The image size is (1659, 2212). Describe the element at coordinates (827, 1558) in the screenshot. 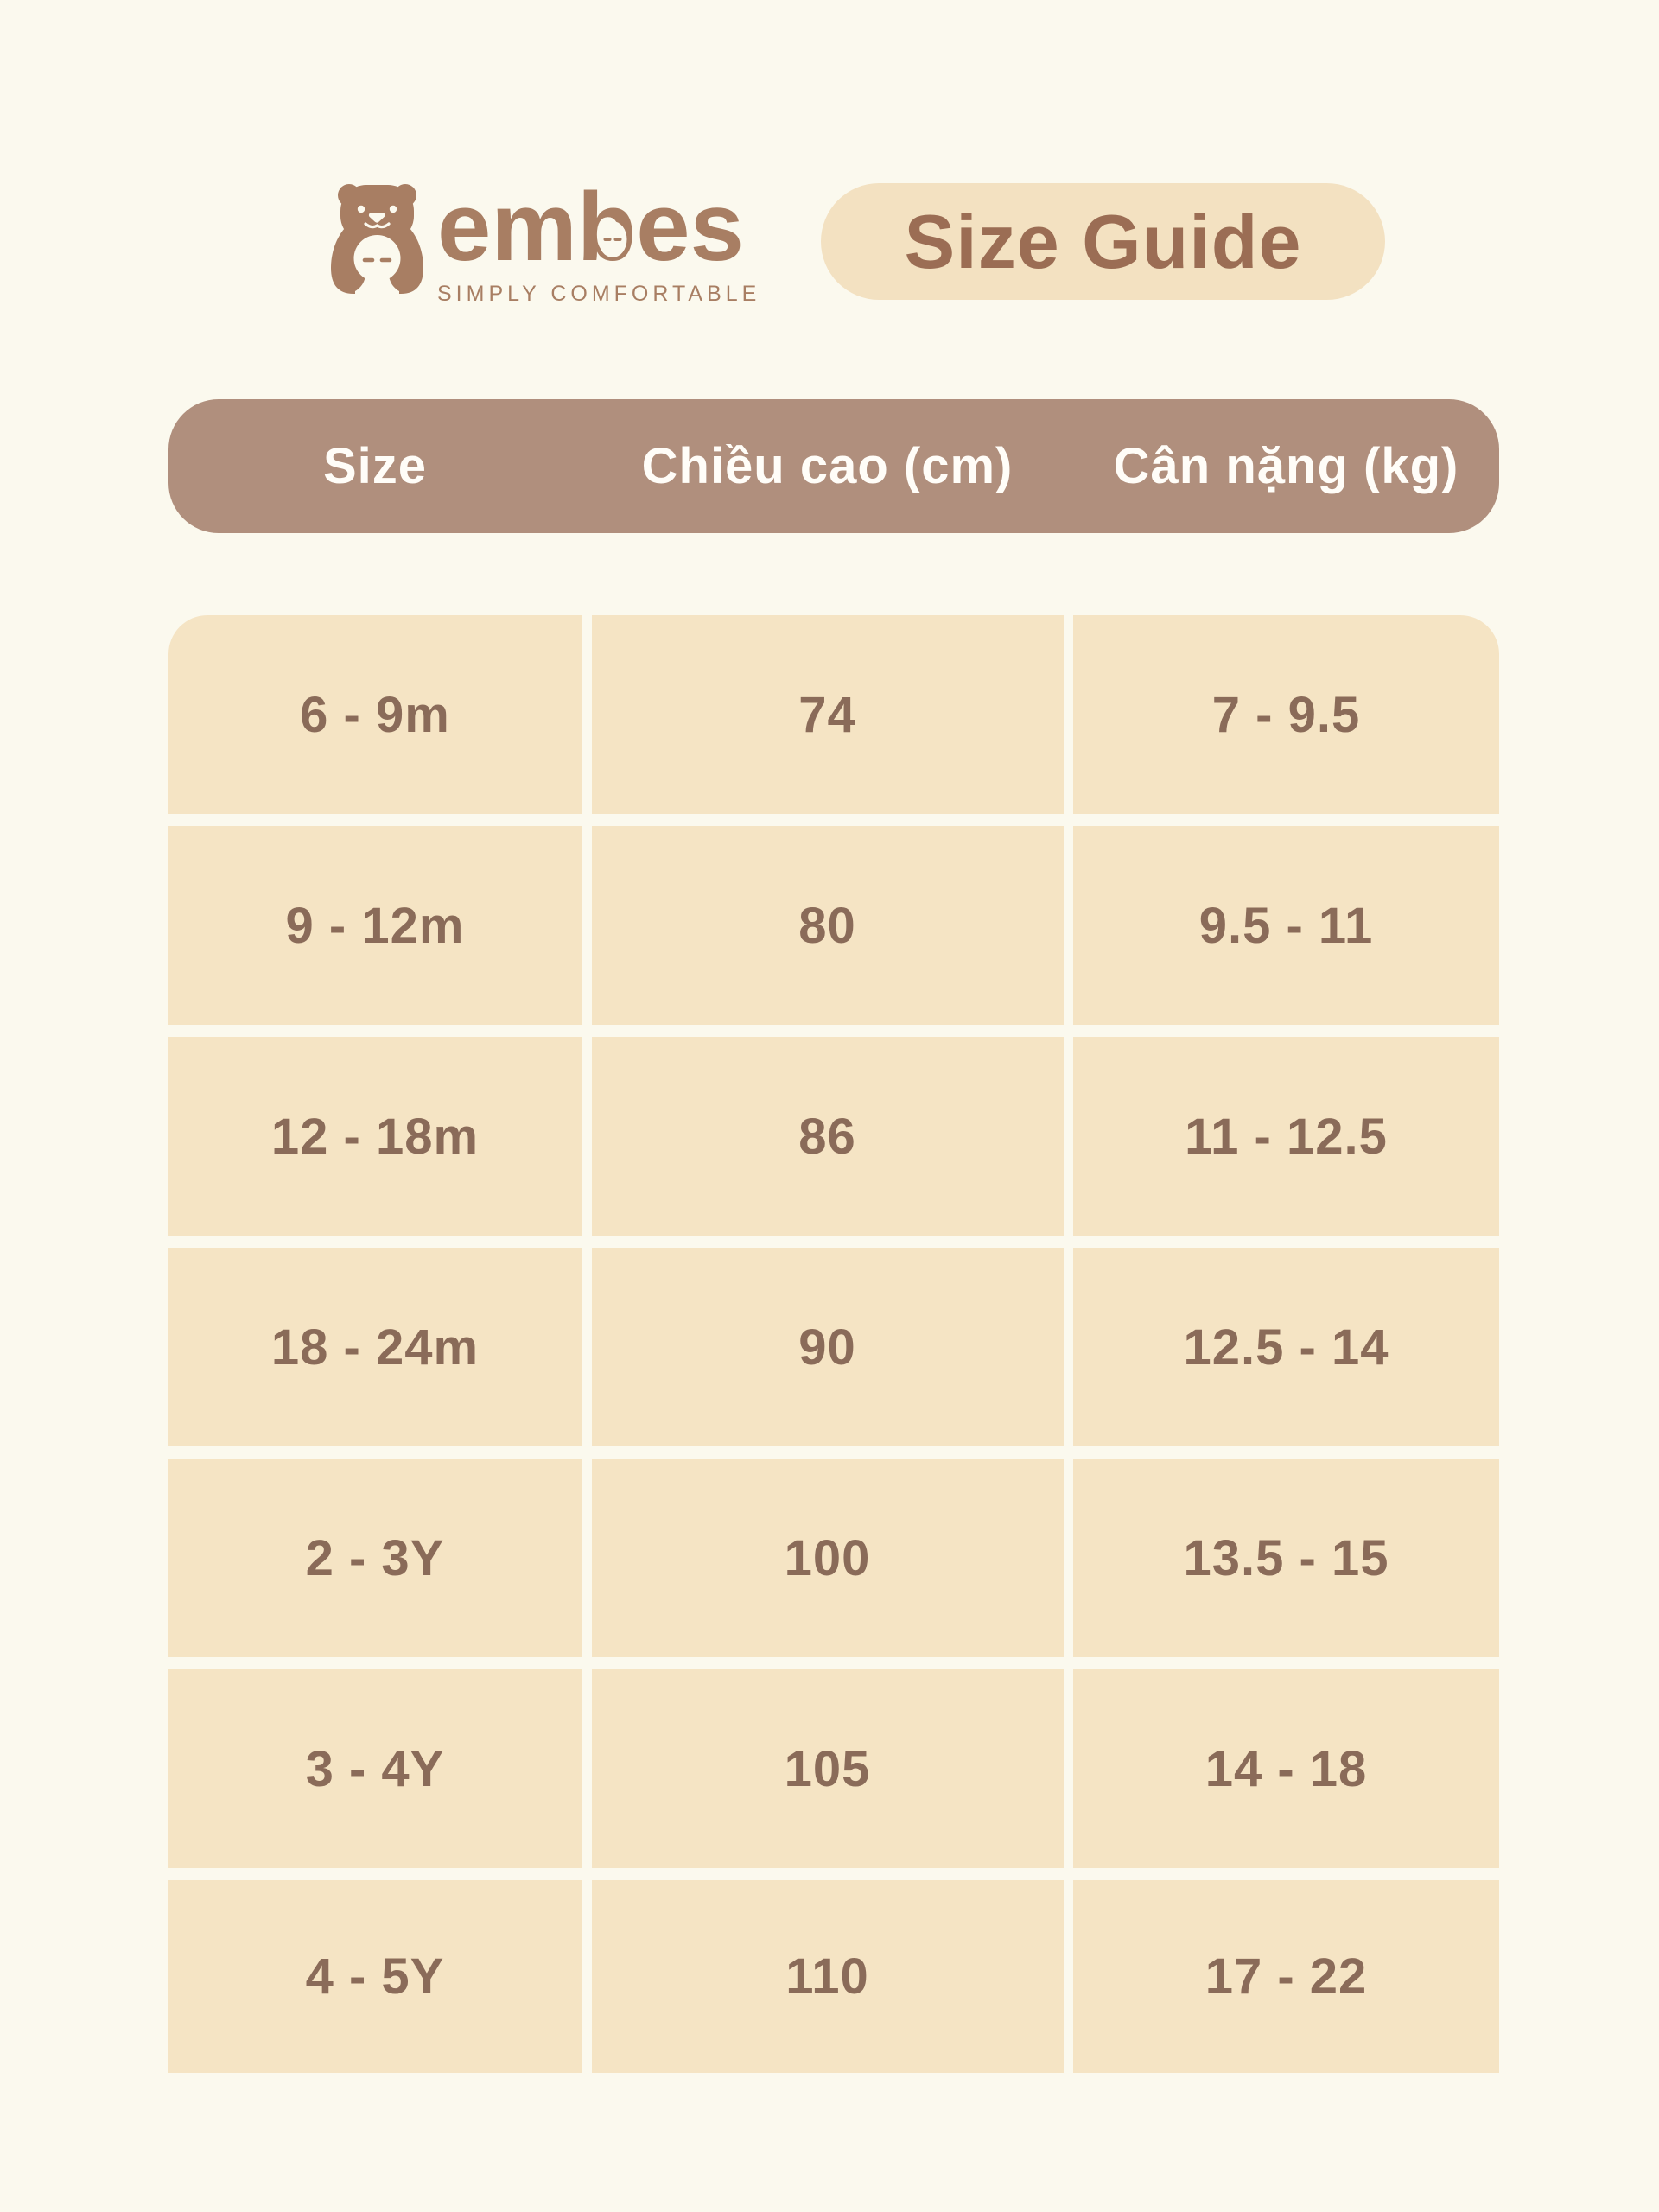

I see `table-cell-height: 100` at that location.